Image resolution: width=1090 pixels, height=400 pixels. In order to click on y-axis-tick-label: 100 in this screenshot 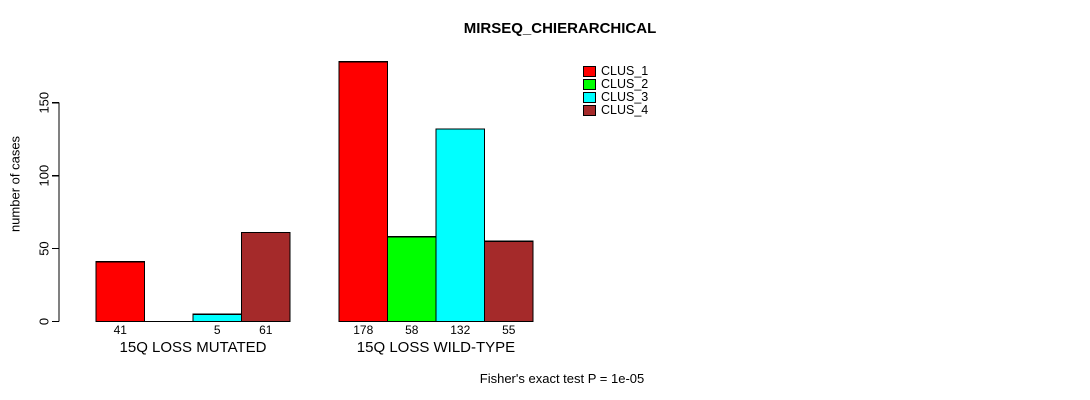, I will do `click(44, 176)`.